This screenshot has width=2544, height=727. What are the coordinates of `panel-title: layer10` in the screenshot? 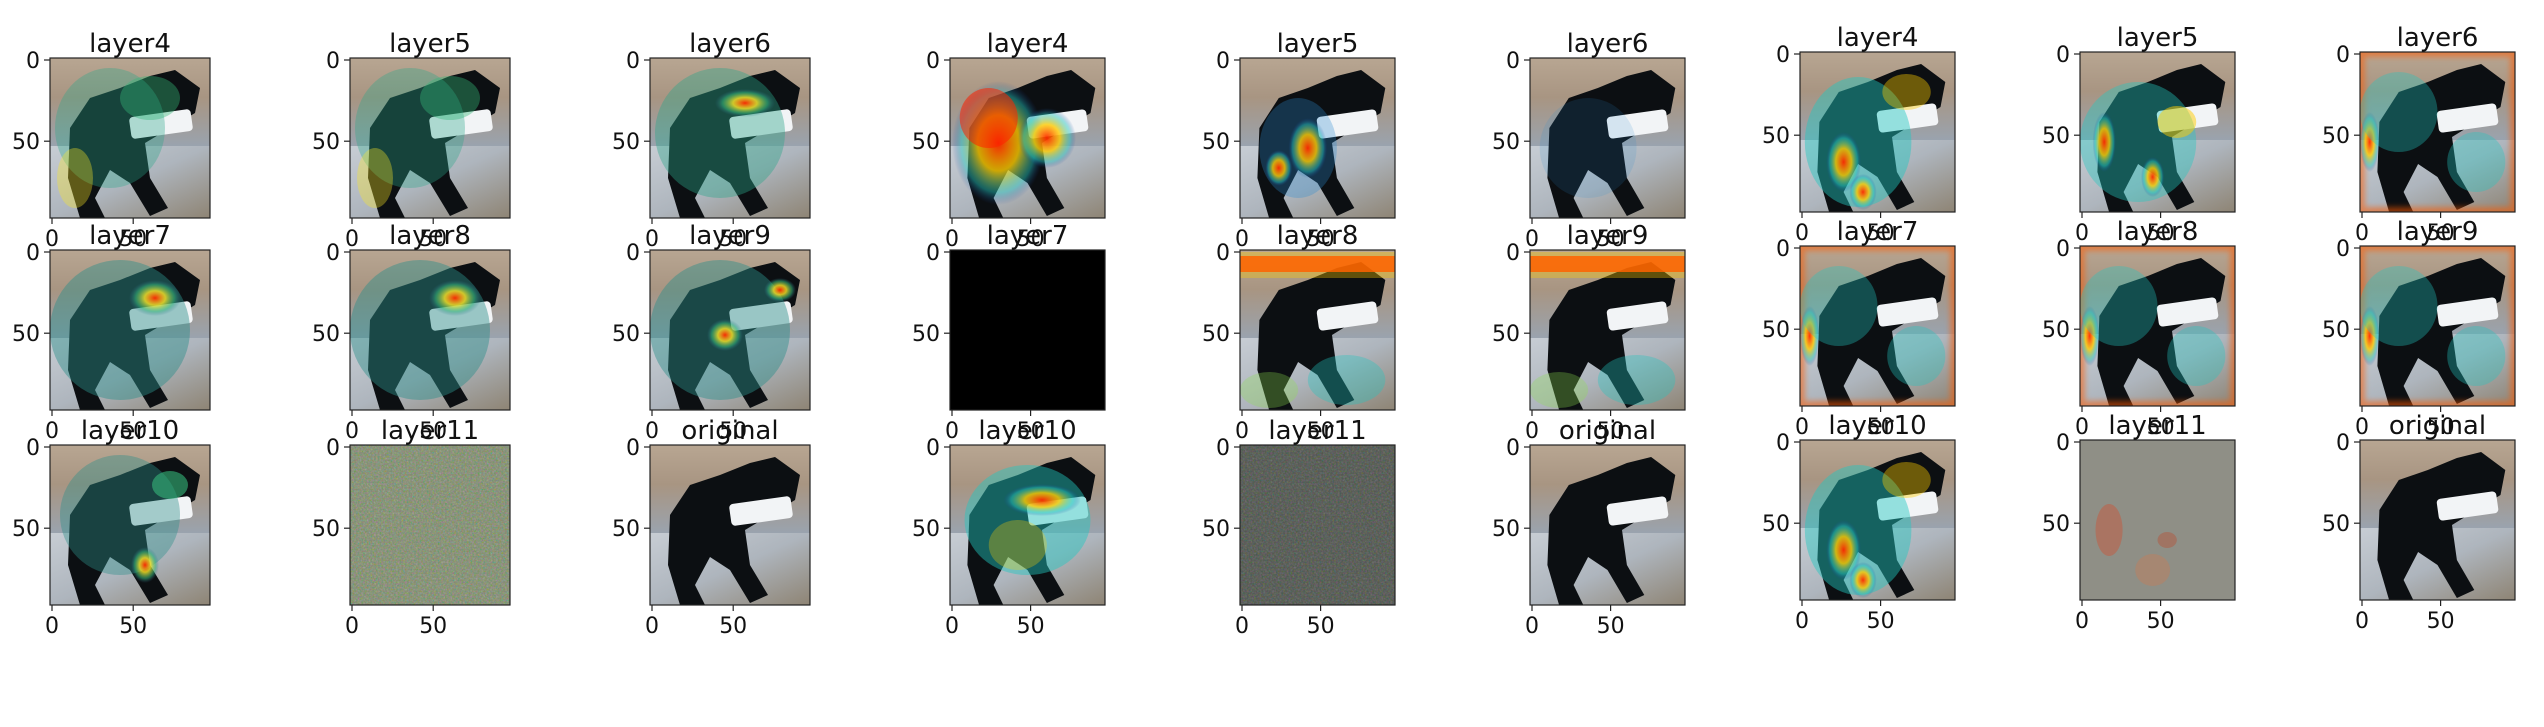 It's located at (1877, 426).